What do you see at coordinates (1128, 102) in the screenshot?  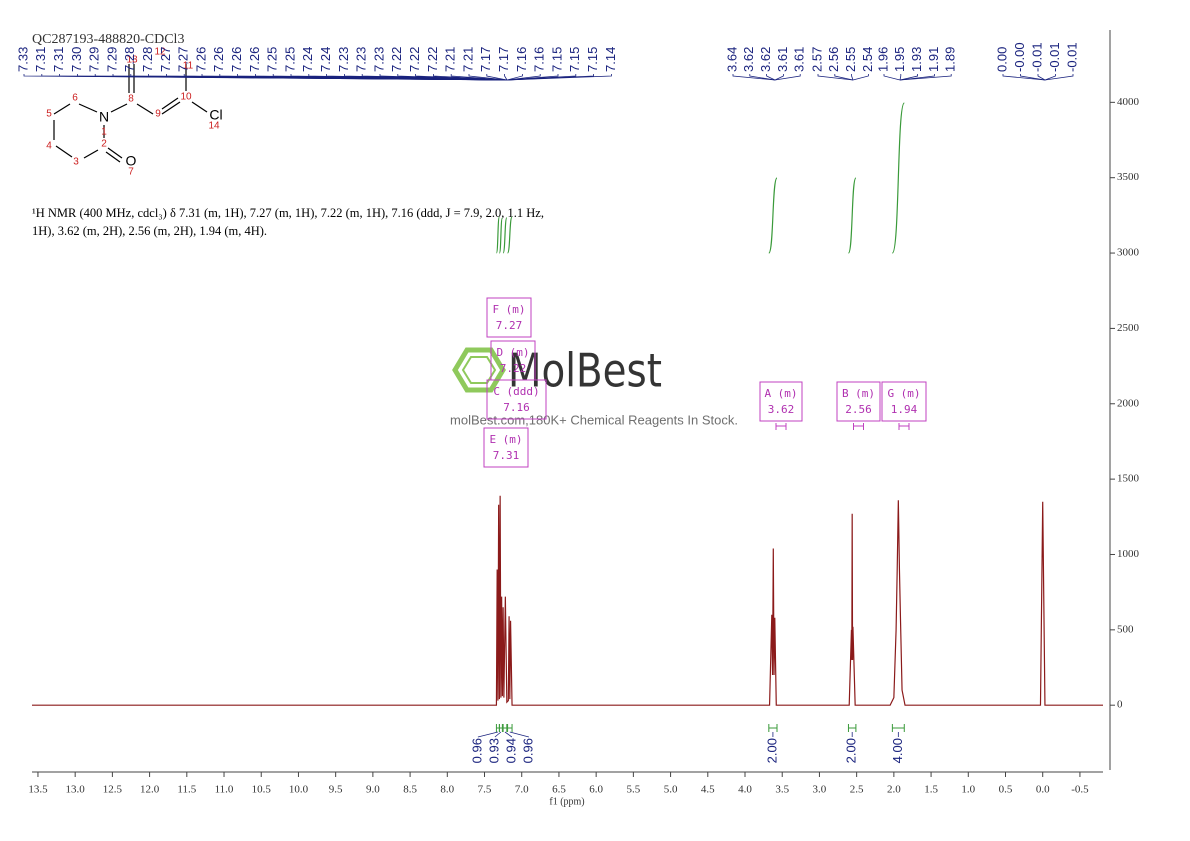 I see `y-tick-label: 4000` at bounding box center [1128, 102].